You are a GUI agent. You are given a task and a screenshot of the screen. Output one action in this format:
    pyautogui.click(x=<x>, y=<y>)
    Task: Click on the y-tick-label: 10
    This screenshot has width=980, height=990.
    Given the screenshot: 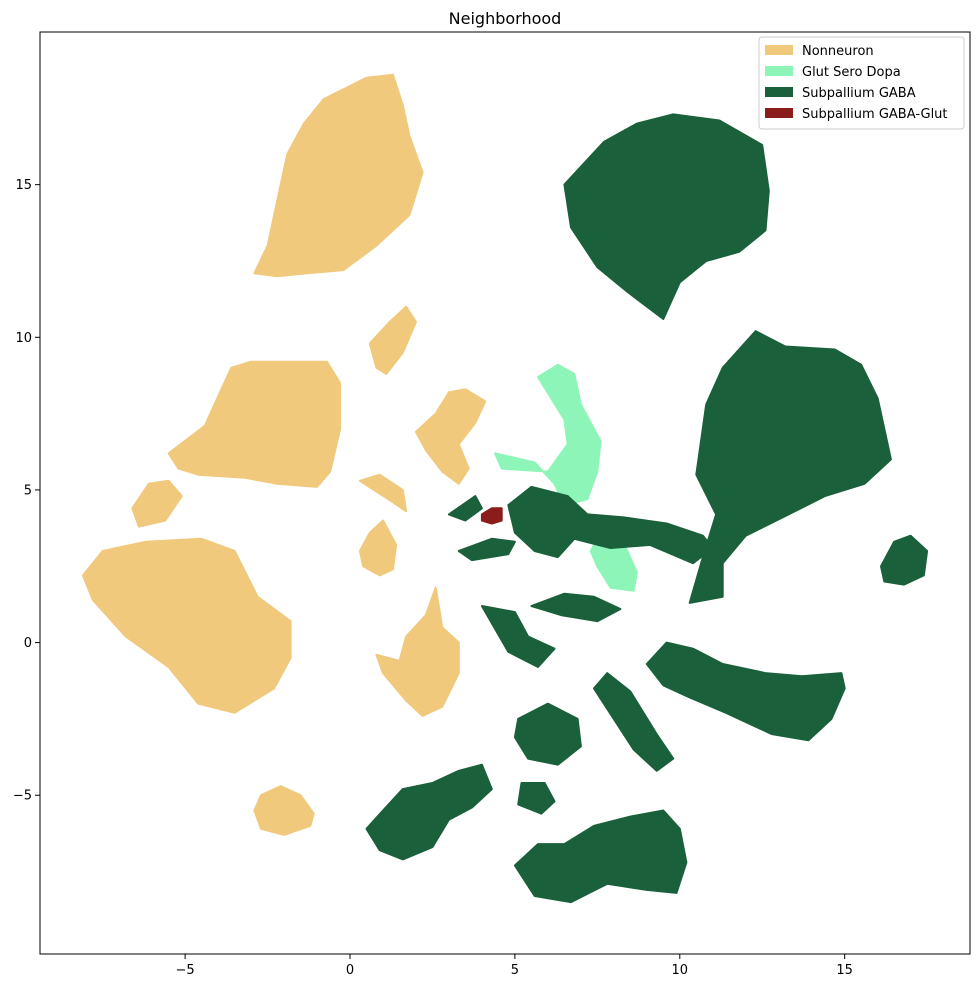 What is the action you would take?
    pyautogui.click(x=23, y=338)
    